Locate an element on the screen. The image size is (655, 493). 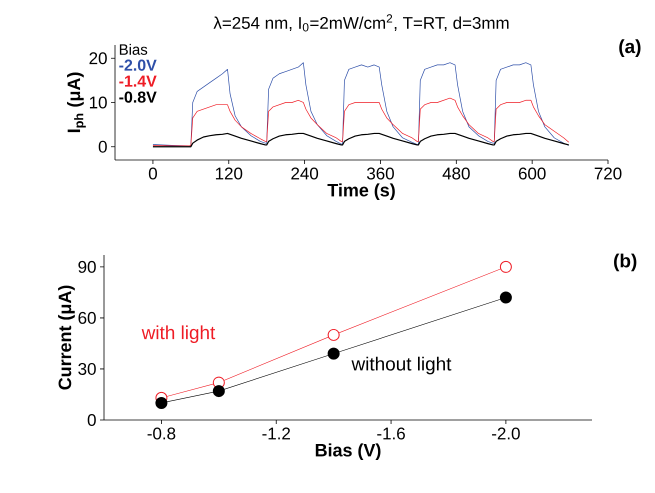
text: (a) is located at coordinates (630, 48).